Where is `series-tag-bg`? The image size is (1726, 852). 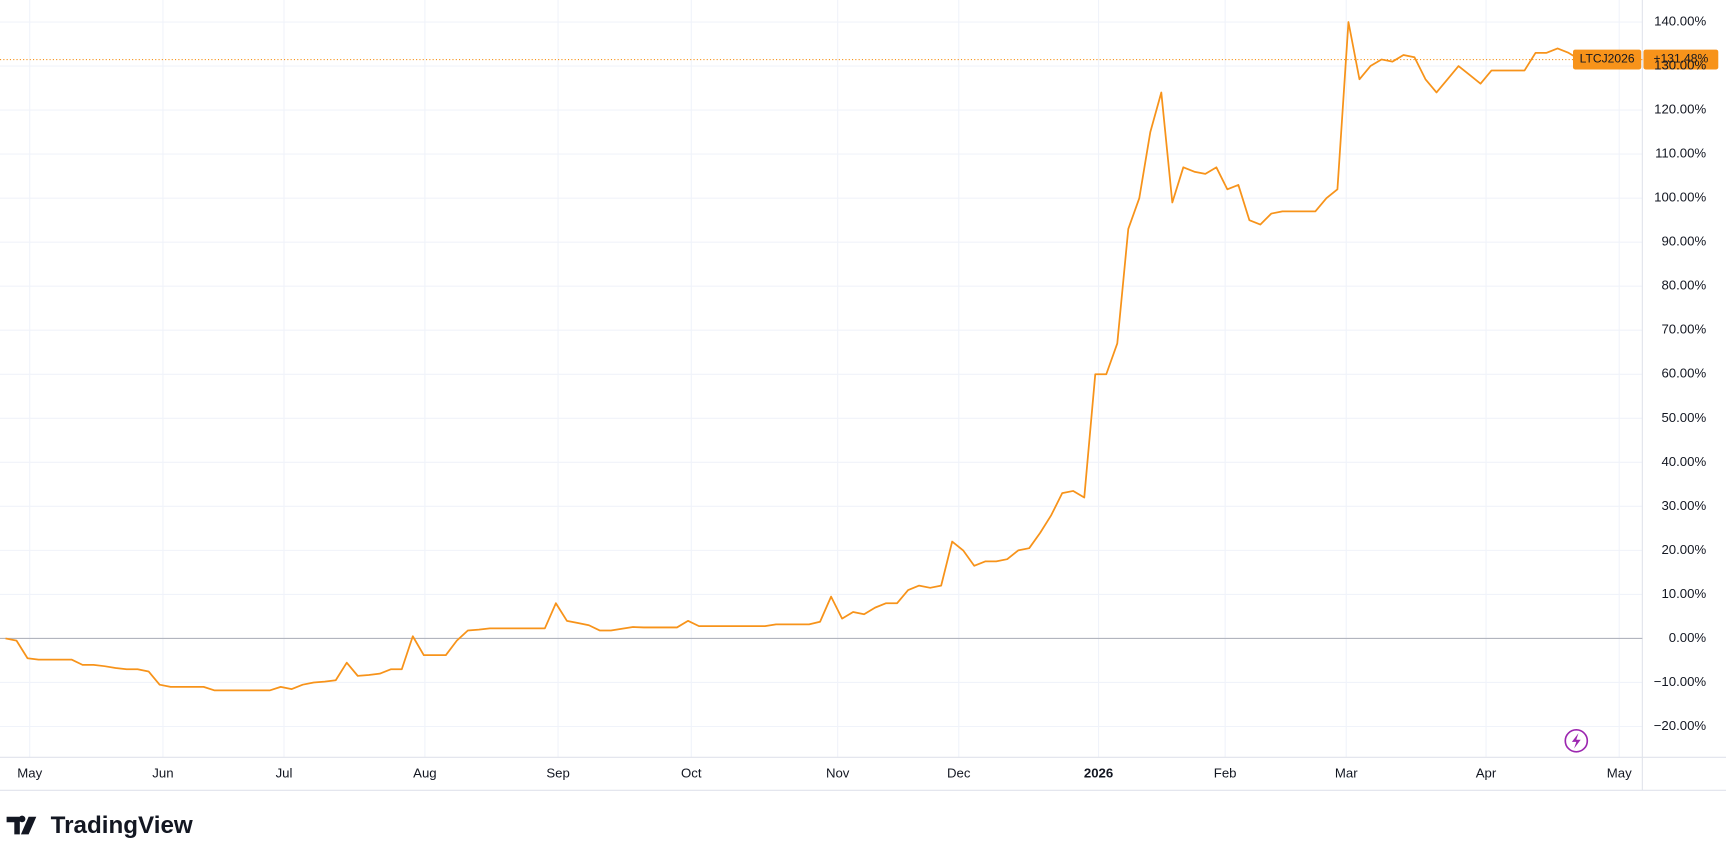 series-tag-bg is located at coordinates (1607, 59).